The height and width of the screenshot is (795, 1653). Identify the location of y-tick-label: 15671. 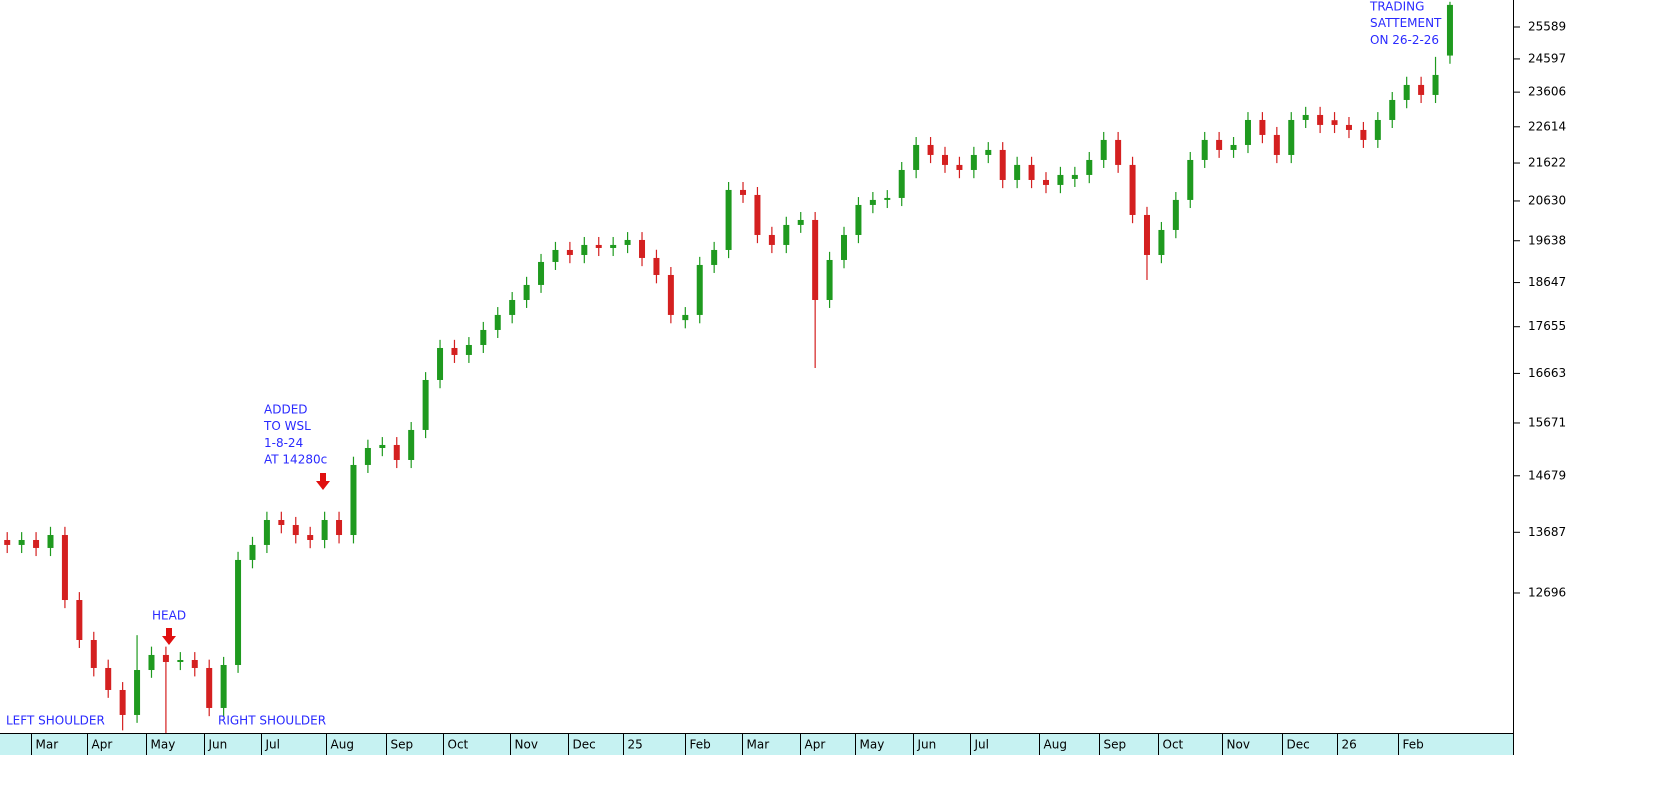
(1547, 422).